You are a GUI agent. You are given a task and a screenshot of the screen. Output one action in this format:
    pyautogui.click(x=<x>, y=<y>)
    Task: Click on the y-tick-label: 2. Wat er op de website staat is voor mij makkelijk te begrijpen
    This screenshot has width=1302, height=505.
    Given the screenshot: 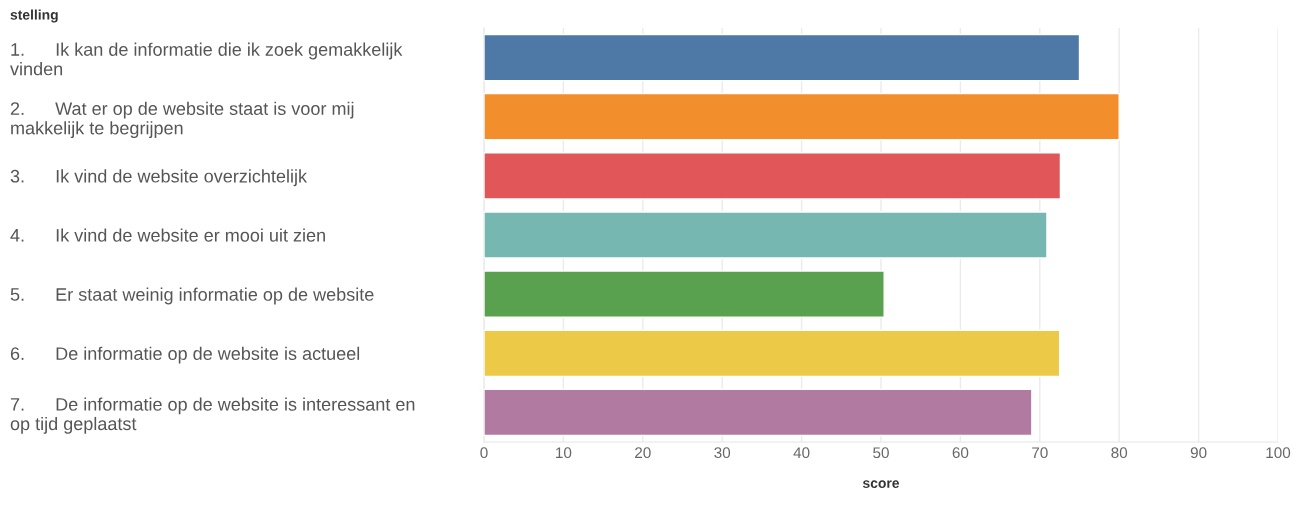 What is the action you would take?
    pyautogui.click(x=182, y=120)
    